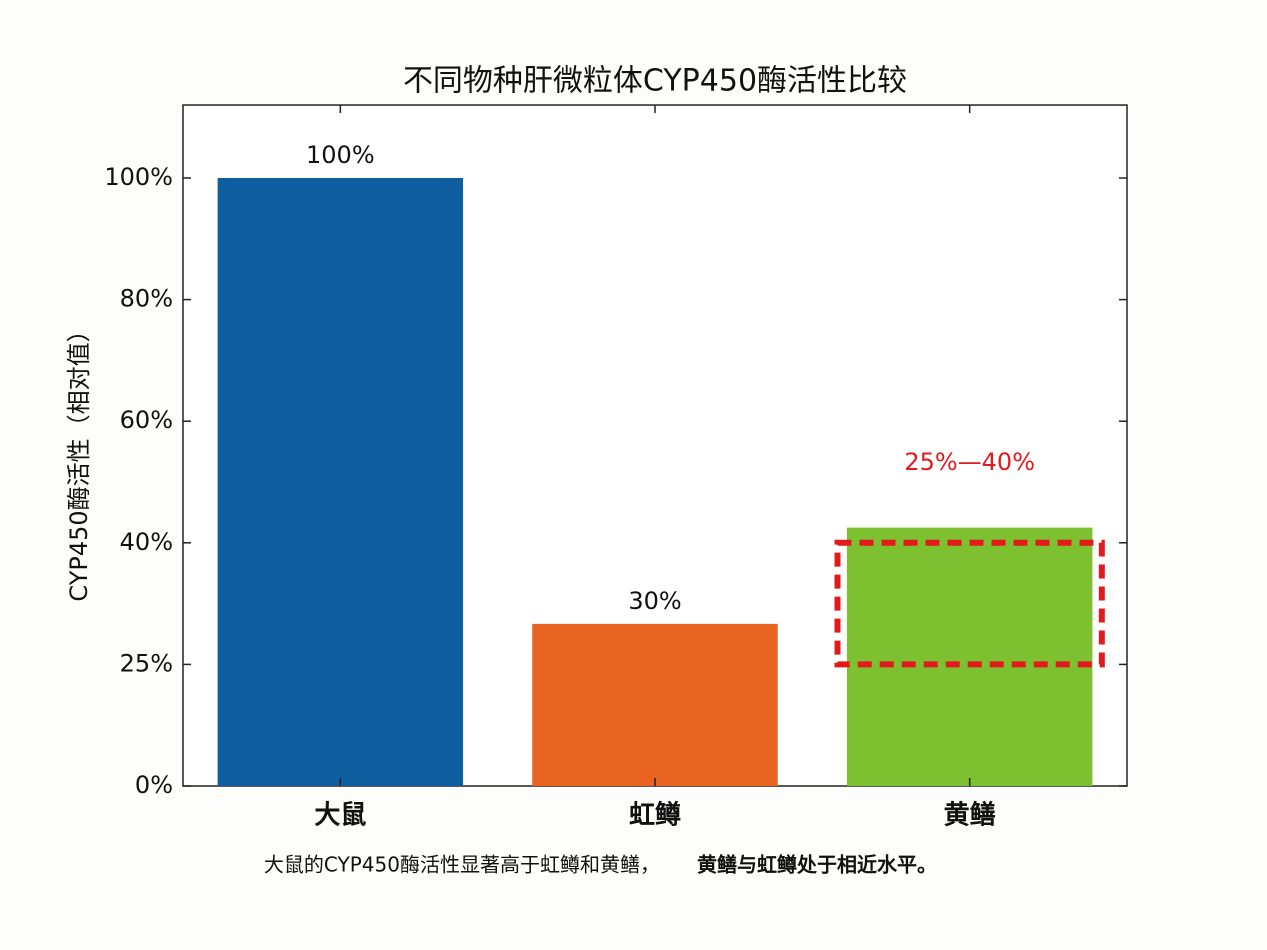 Image resolution: width=1267 pixels, height=950 pixels. I want to click on y-tick-label: 25%, so click(146, 663).